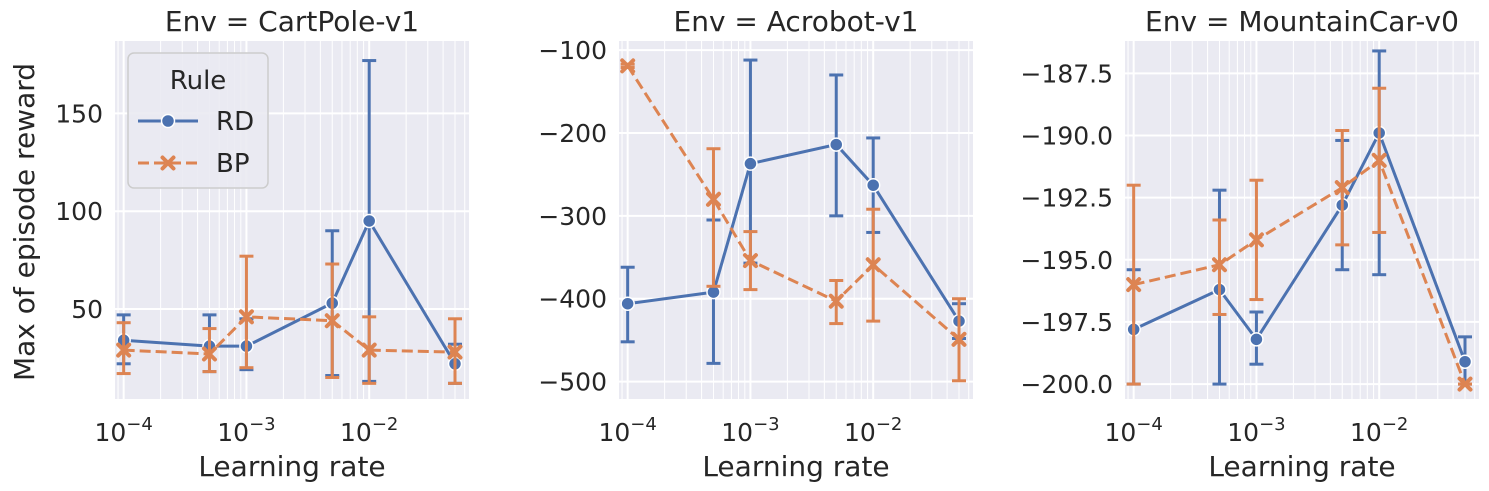 The height and width of the screenshot is (491, 1489). I want to click on legend-label: RD, so click(235, 122).